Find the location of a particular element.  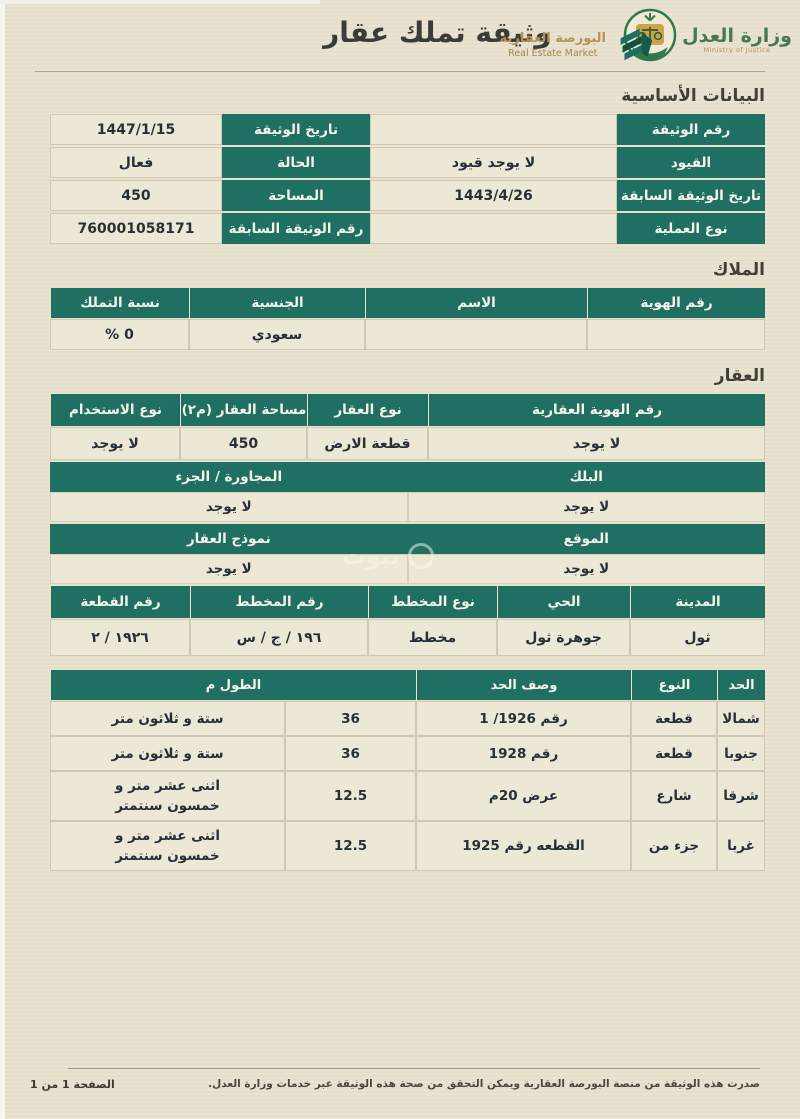

border-description: القطعه رقم 1925 is located at coordinates (523, 846).